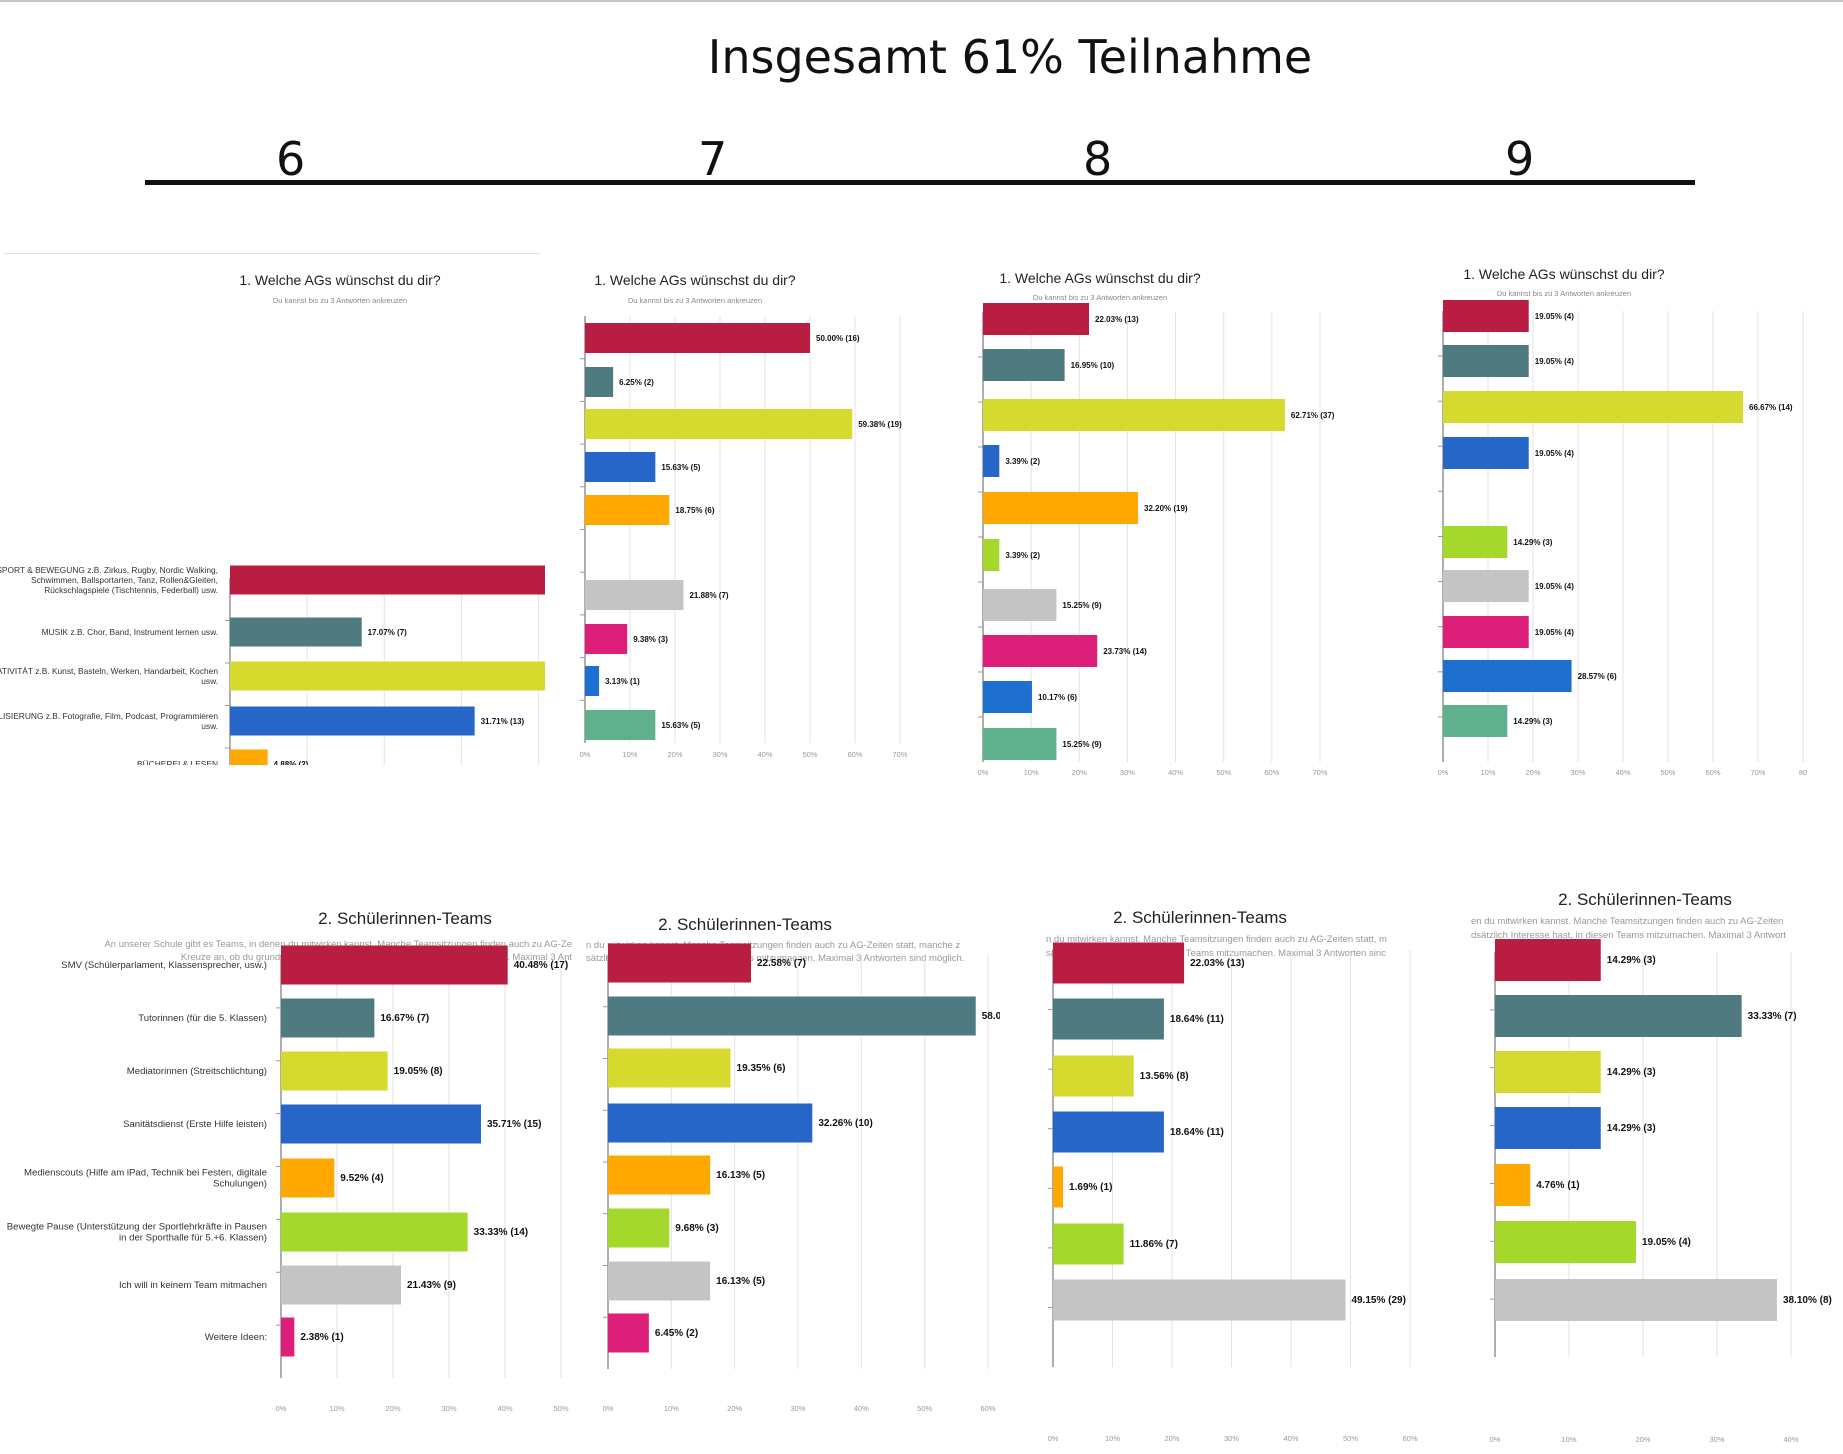 The image size is (1843, 1454). Describe the element at coordinates (236, 1337) in the screenshot. I see `category-label-line: Weitere Ideen:` at that location.